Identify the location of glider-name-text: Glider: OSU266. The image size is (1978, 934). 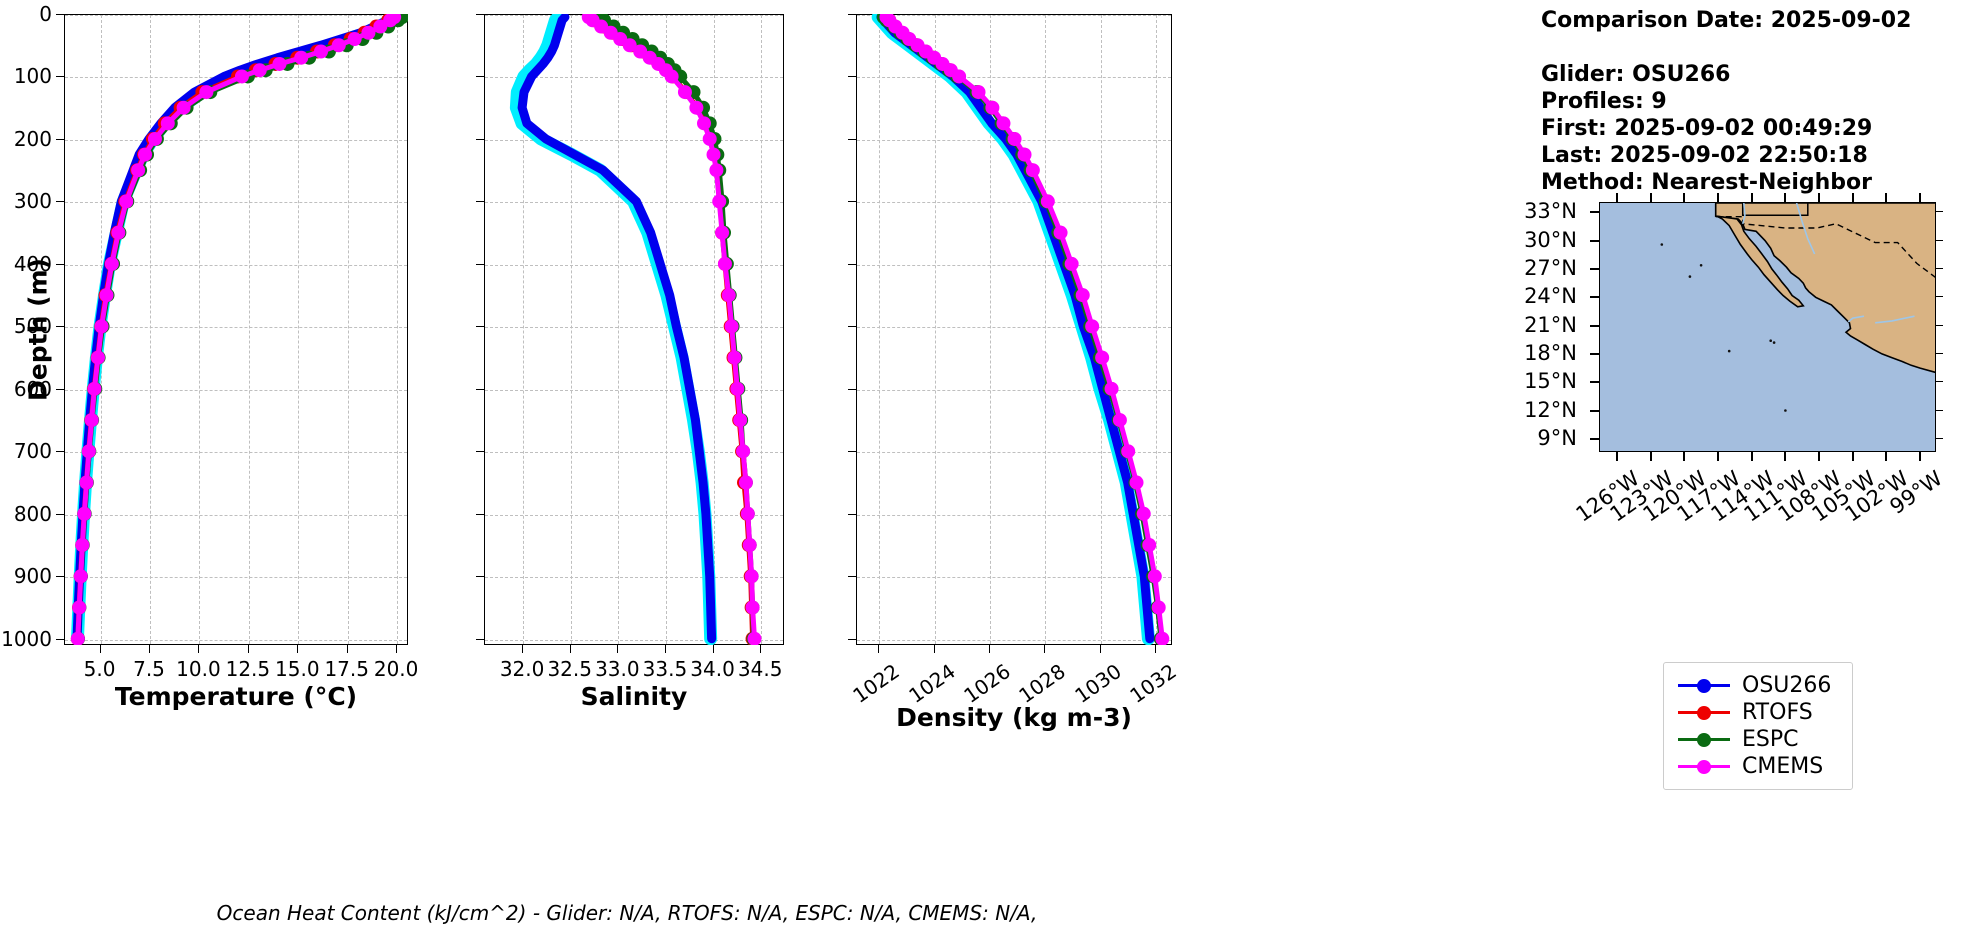
(1636, 74).